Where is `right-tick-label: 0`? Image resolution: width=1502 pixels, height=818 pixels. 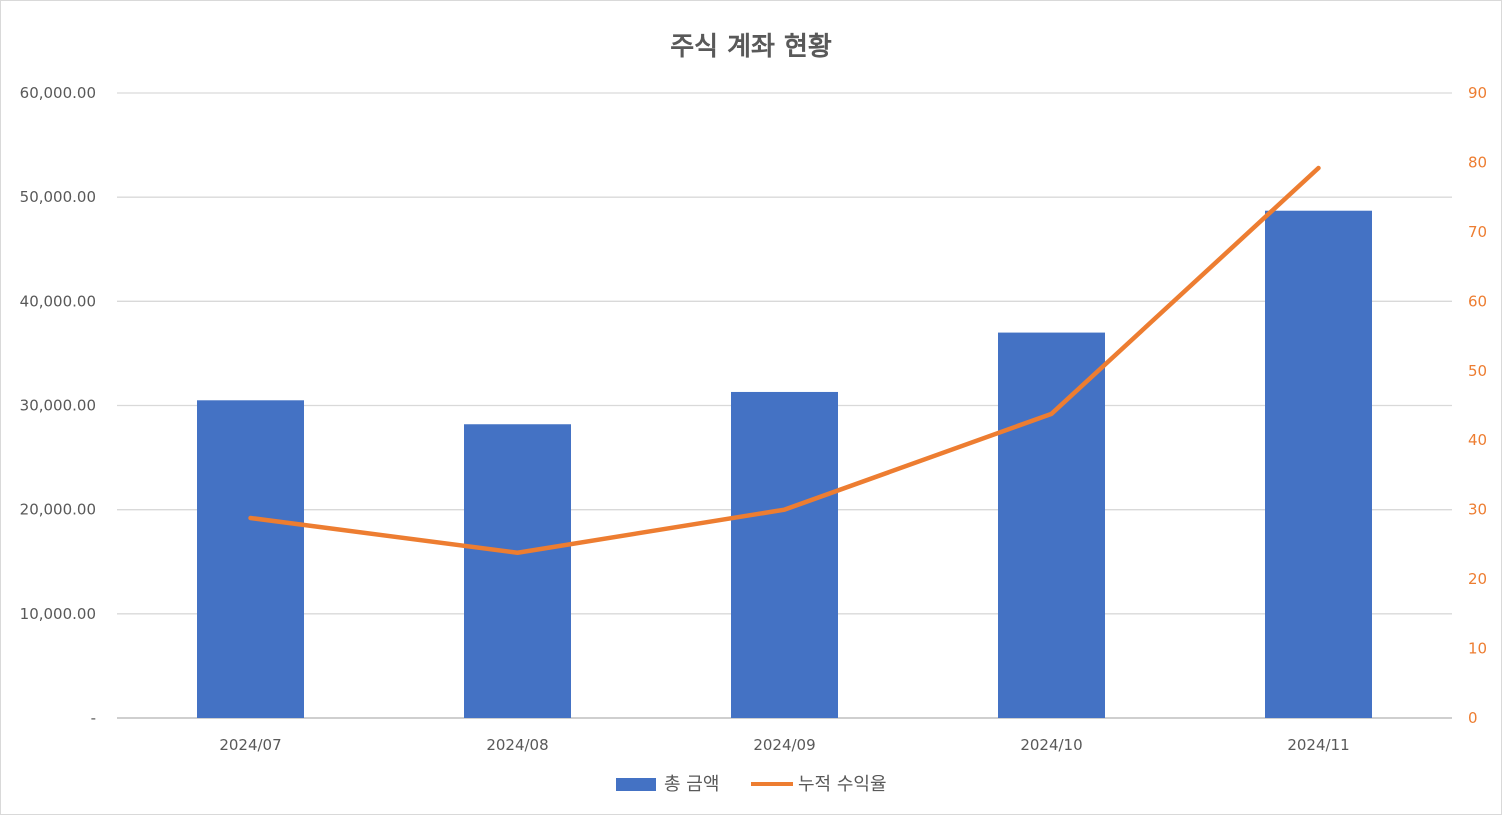
right-tick-label: 0 is located at coordinates (1473, 718).